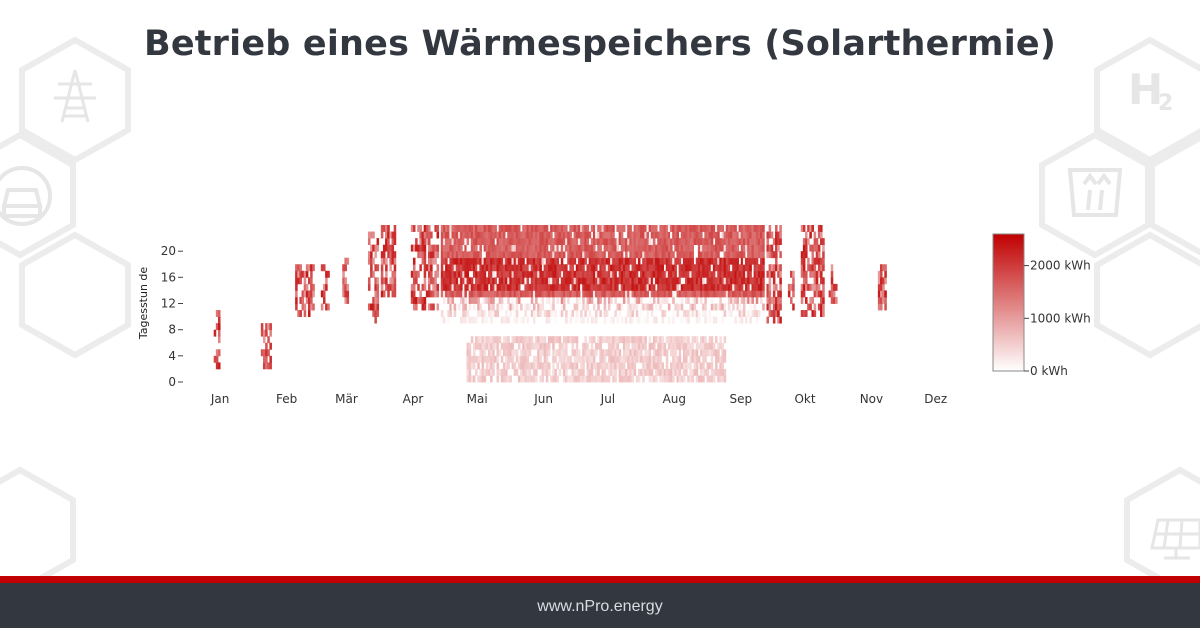 Image resolution: width=1200 pixels, height=630 pixels. Describe the element at coordinates (75, 96) in the screenshot. I see `power-pylon-icon` at that location.